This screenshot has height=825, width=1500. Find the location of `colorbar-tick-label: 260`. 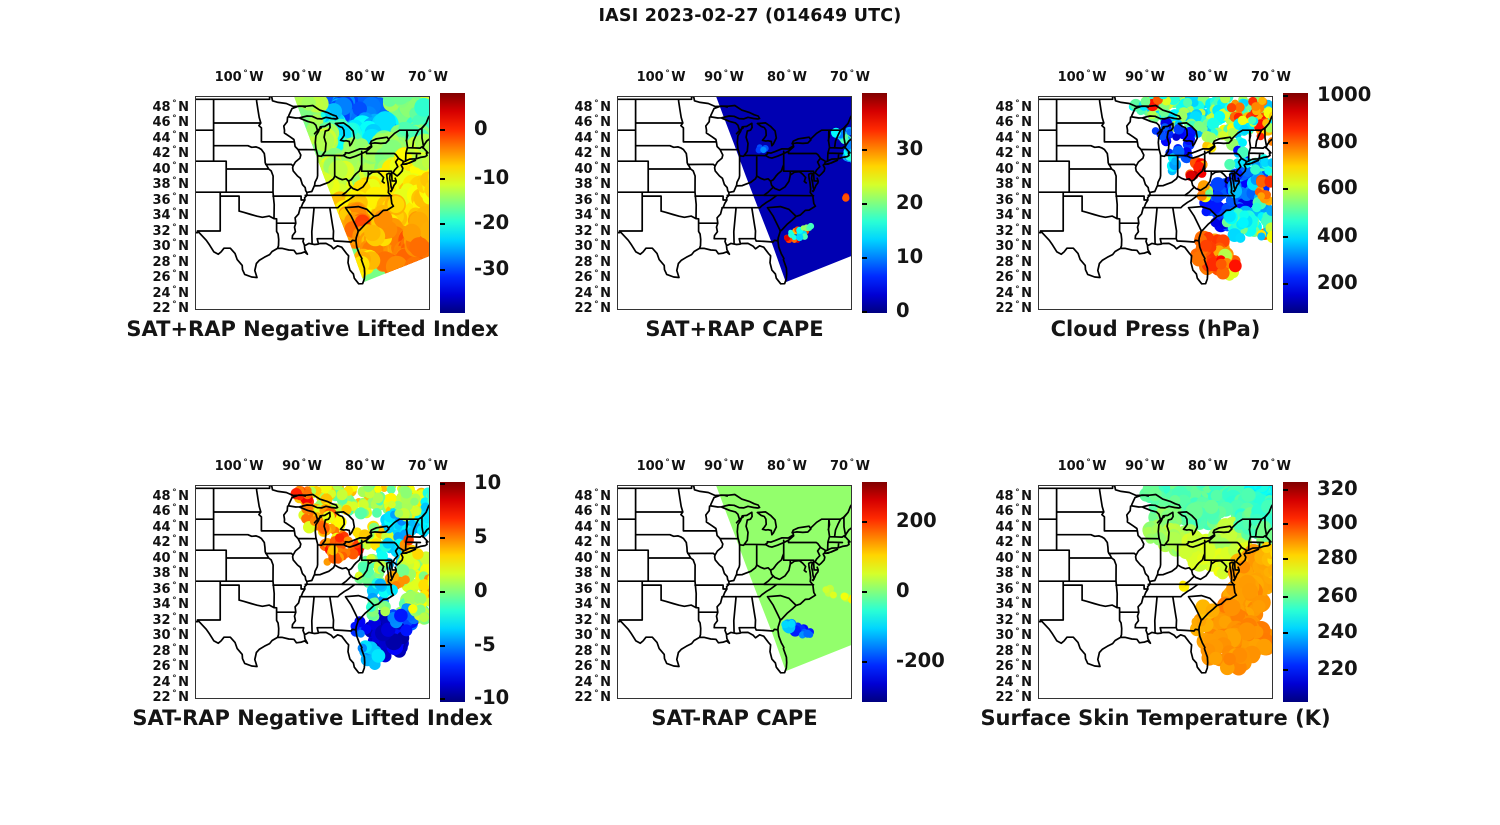

colorbar-tick-label: 260 is located at coordinates (1337, 596).